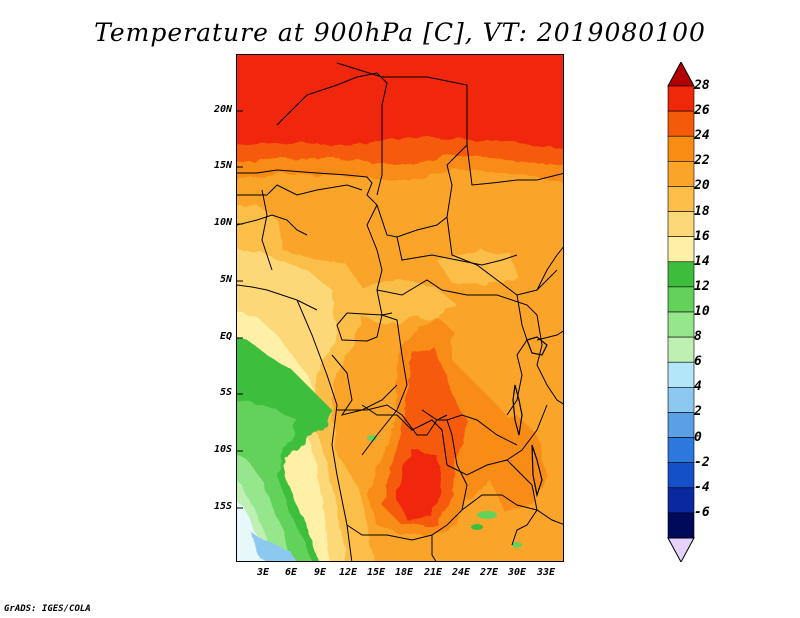 Image resolution: width=800 pixels, height=618 pixels. What do you see at coordinates (222, 449) in the screenshot?
I see `lat-label-10s: 10S` at bounding box center [222, 449].